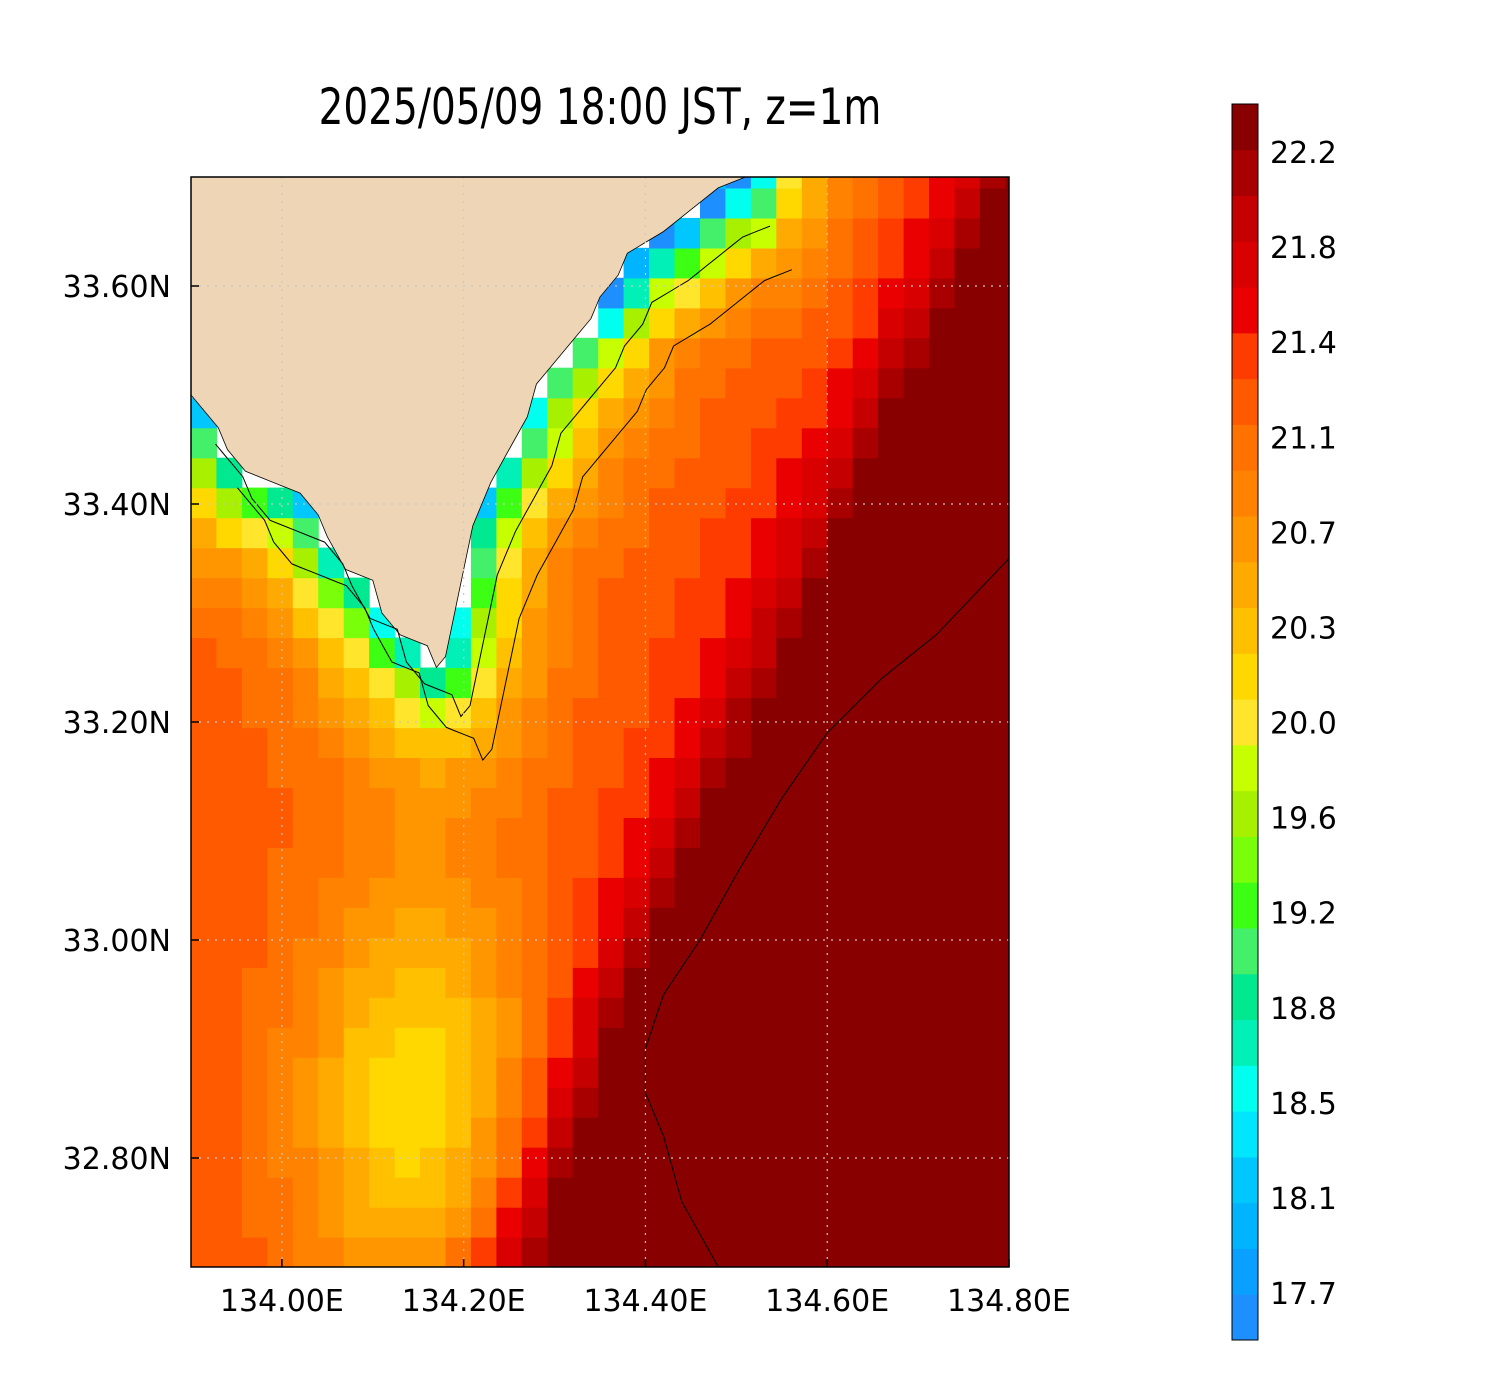  I want to click on isotherm-line, so click(493, 471).